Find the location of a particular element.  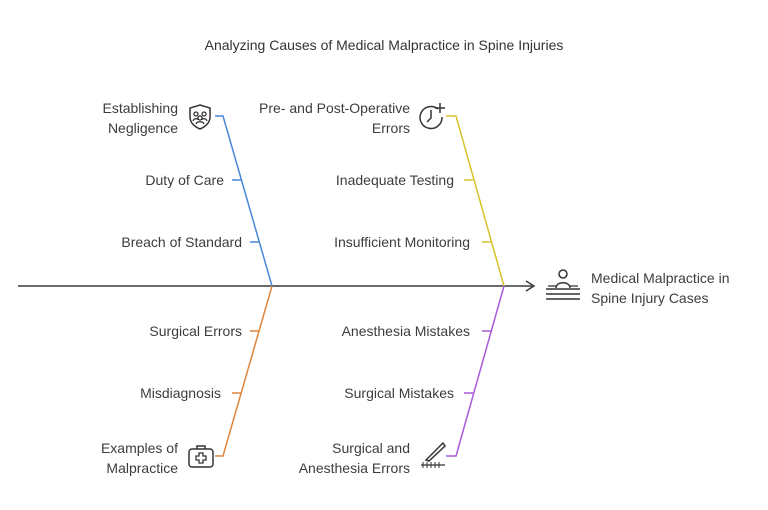

branch-head-examples: Examples of Malpractice is located at coordinates (139, 458).